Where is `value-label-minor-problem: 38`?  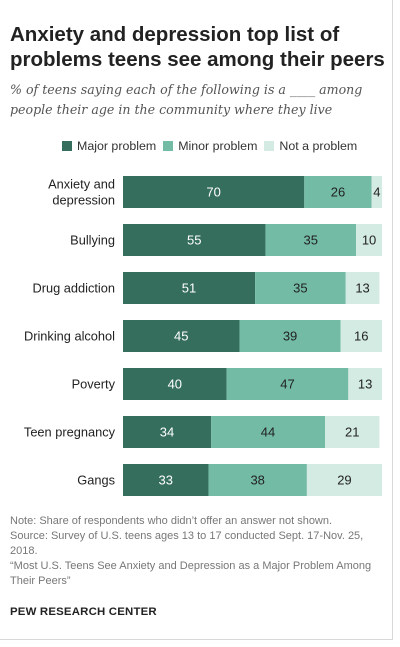
value-label-minor-problem: 38 is located at coordinates (257, 480).